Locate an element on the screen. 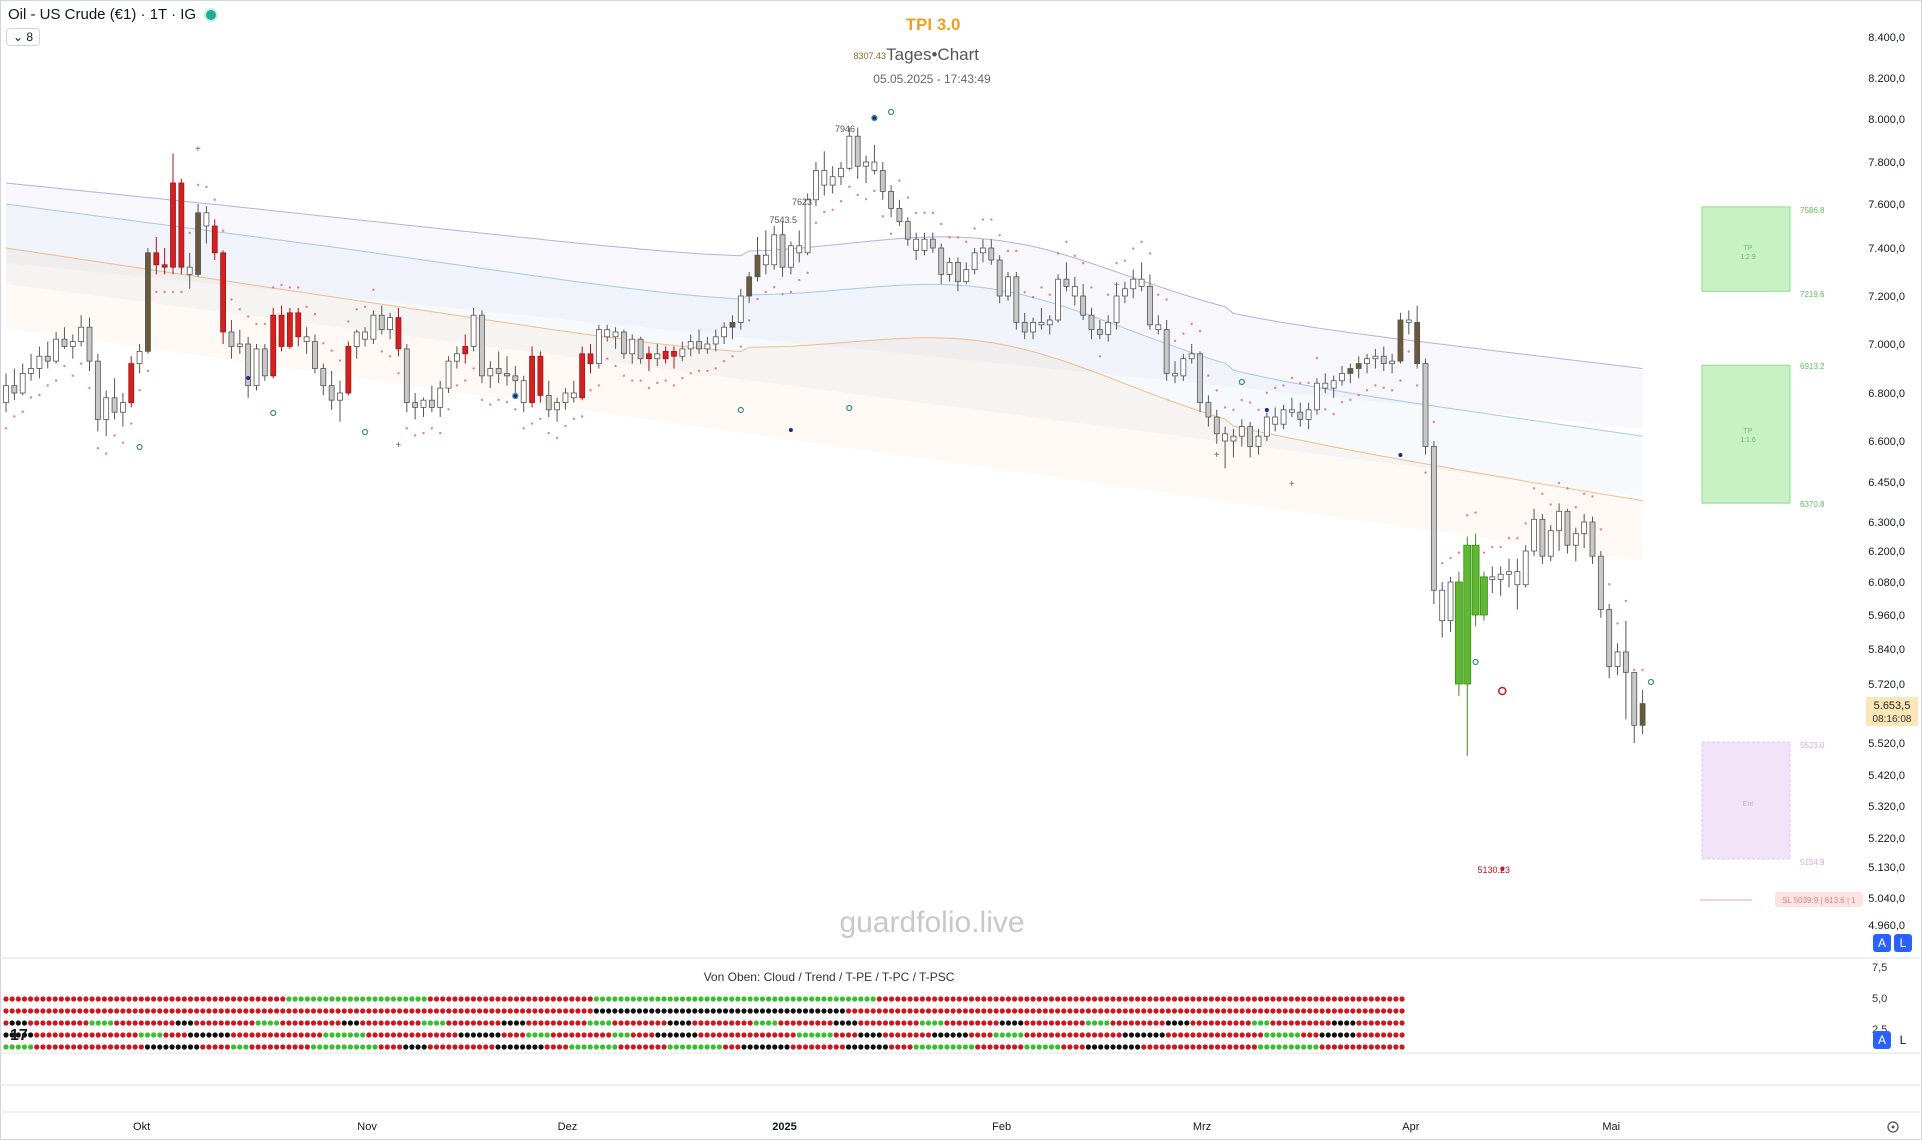  collapse-indicators-button: ⌄ 8 is located at coordinates (23, 37).